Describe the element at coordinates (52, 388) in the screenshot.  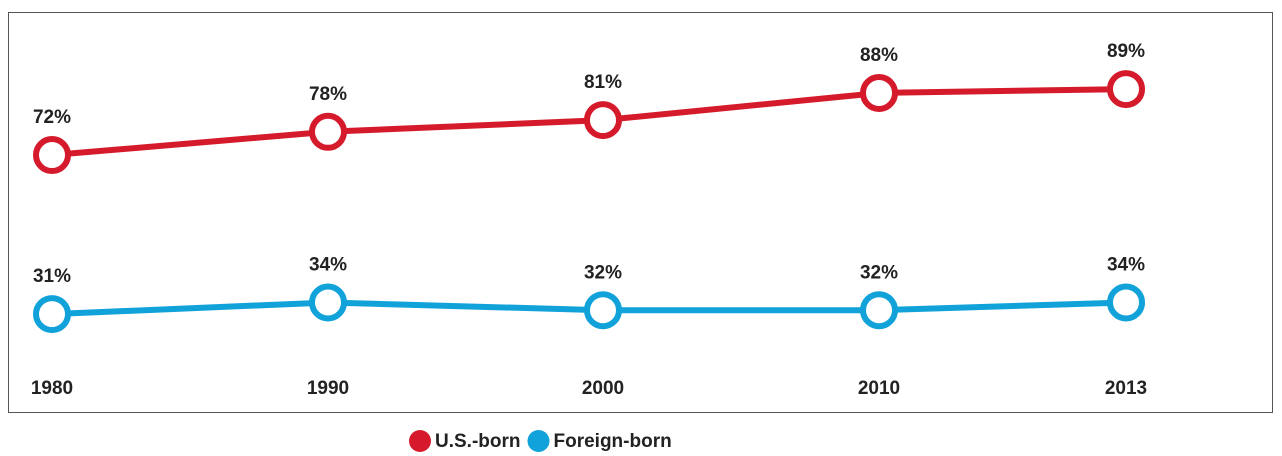
I see `x-tick-label: 1980` at that location.